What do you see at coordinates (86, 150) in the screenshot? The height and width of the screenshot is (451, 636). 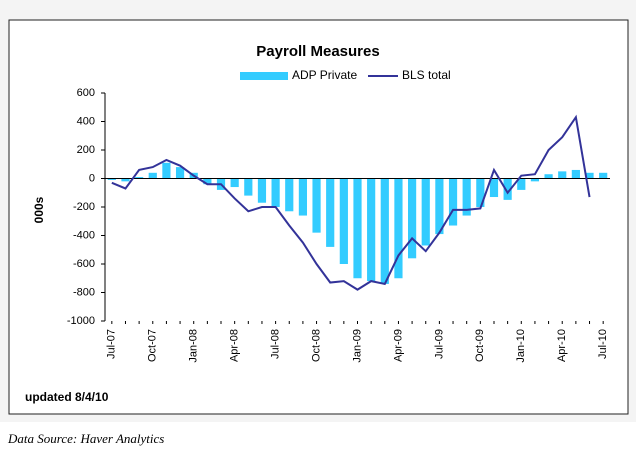 I see `y-tick-label: 200` at bounding box center [86, 150].